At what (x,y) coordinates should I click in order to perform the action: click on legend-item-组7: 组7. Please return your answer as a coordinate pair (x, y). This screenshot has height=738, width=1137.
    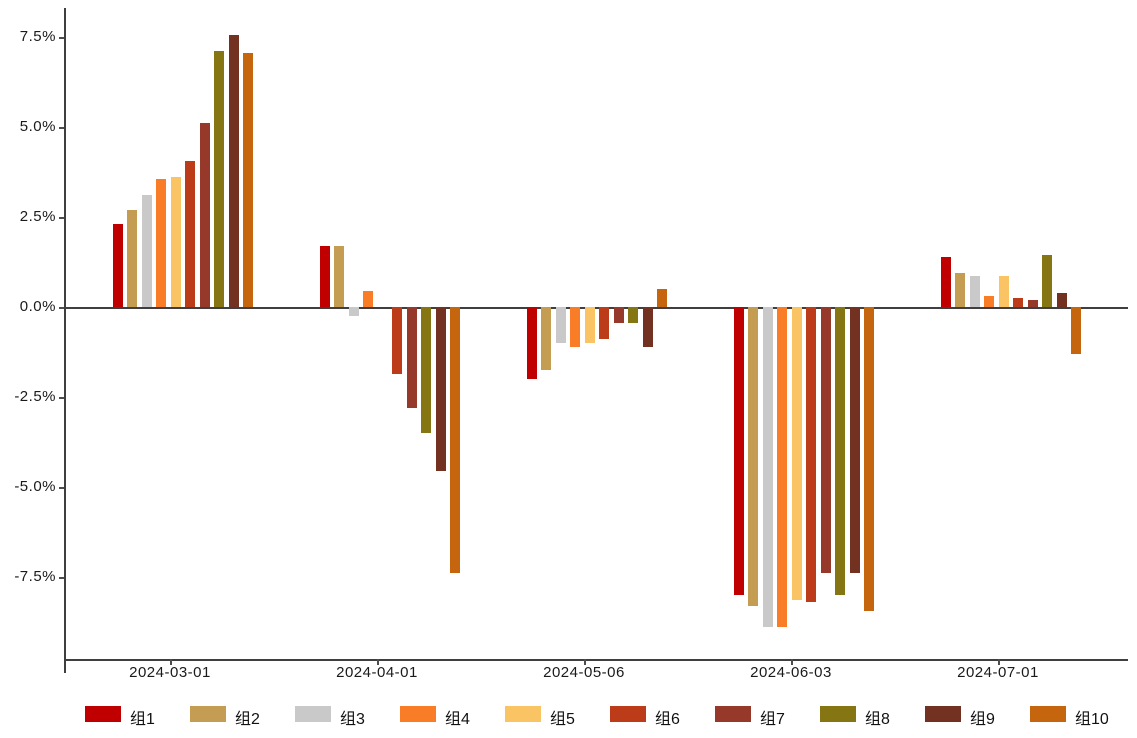
    Looking at the image, I should click on (765, 716).